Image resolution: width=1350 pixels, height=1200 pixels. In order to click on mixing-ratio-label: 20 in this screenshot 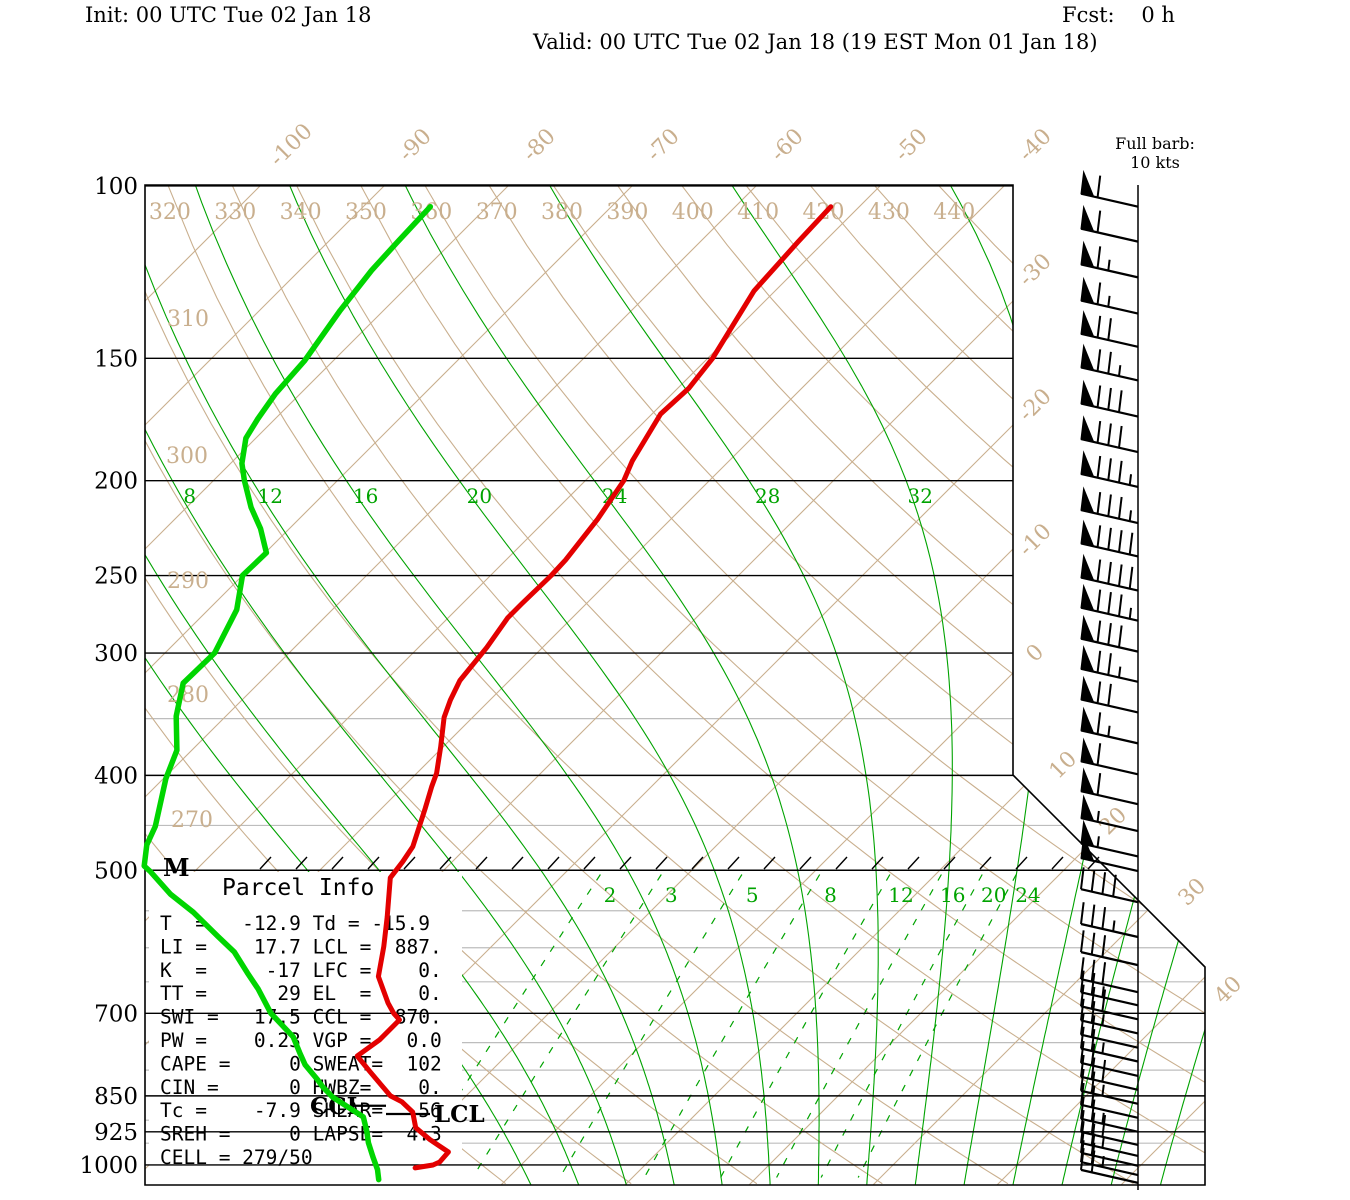, I will do `click(993, 895)`.